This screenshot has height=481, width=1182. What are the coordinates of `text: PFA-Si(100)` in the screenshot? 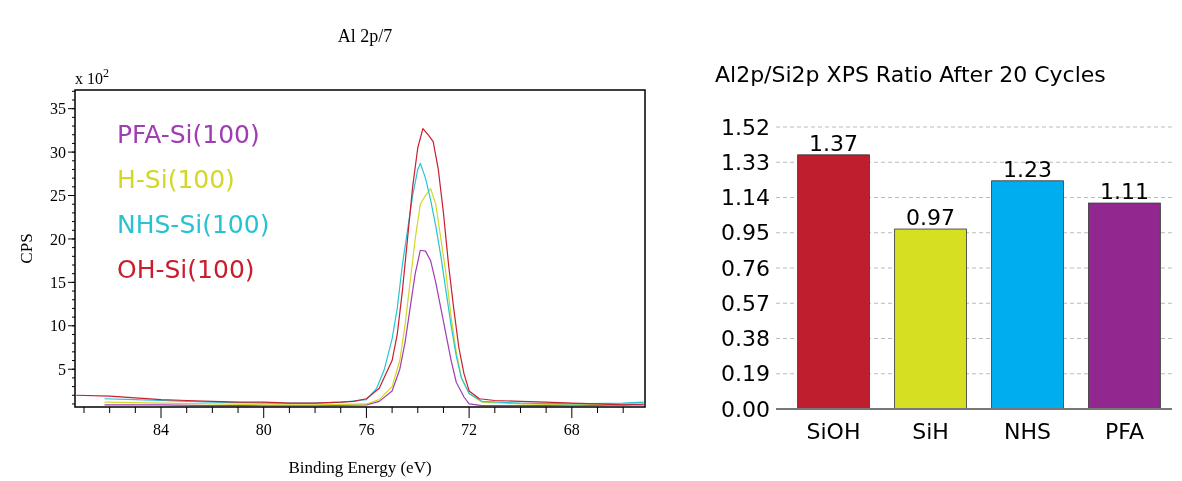 It's located at (188, 134).